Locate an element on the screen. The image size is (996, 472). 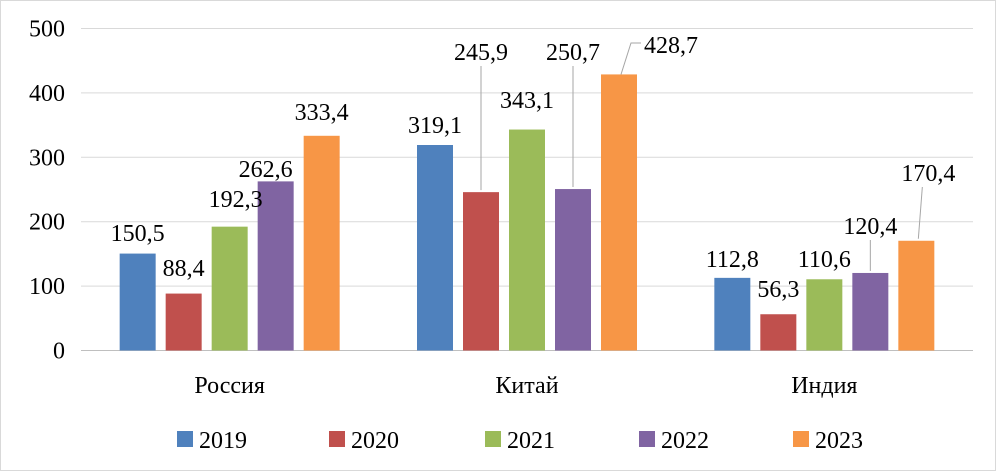
data-label: 120,4 is located at coordinates (870, 227).